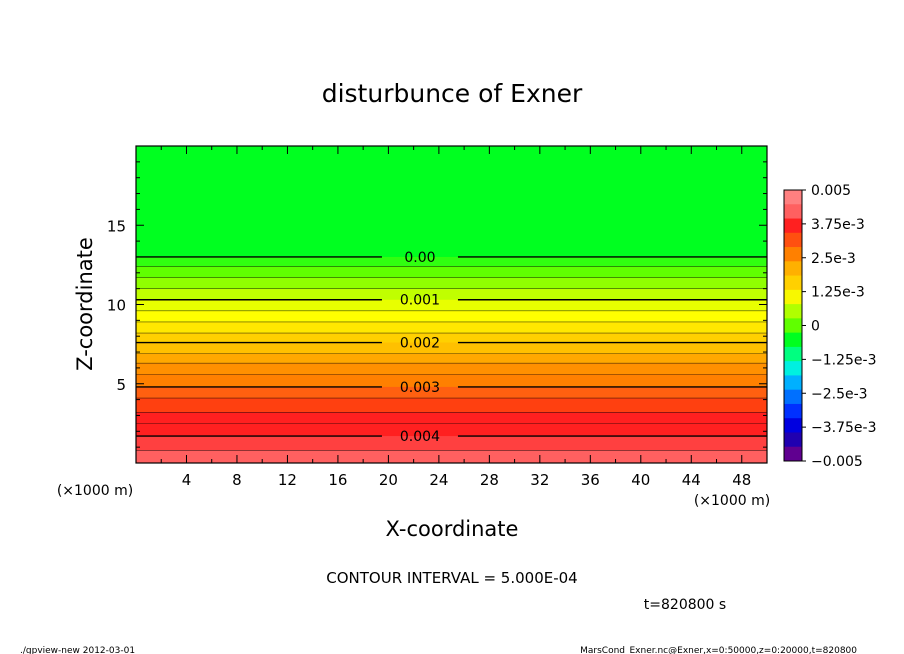 The height and width of the screenshot is (654, 904). What do you see at coordinates (691, 480) in the screenshot?
I see `x-tick-label: 44` at bounding box center [691, 480].